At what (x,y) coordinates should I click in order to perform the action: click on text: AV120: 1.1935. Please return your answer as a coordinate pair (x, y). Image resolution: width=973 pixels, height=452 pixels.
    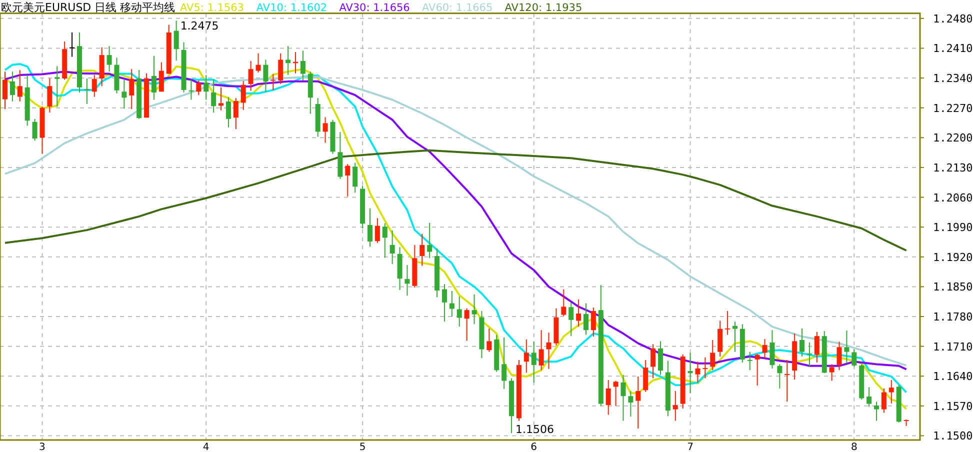
    Looking at the image, I should click on (543, 8).